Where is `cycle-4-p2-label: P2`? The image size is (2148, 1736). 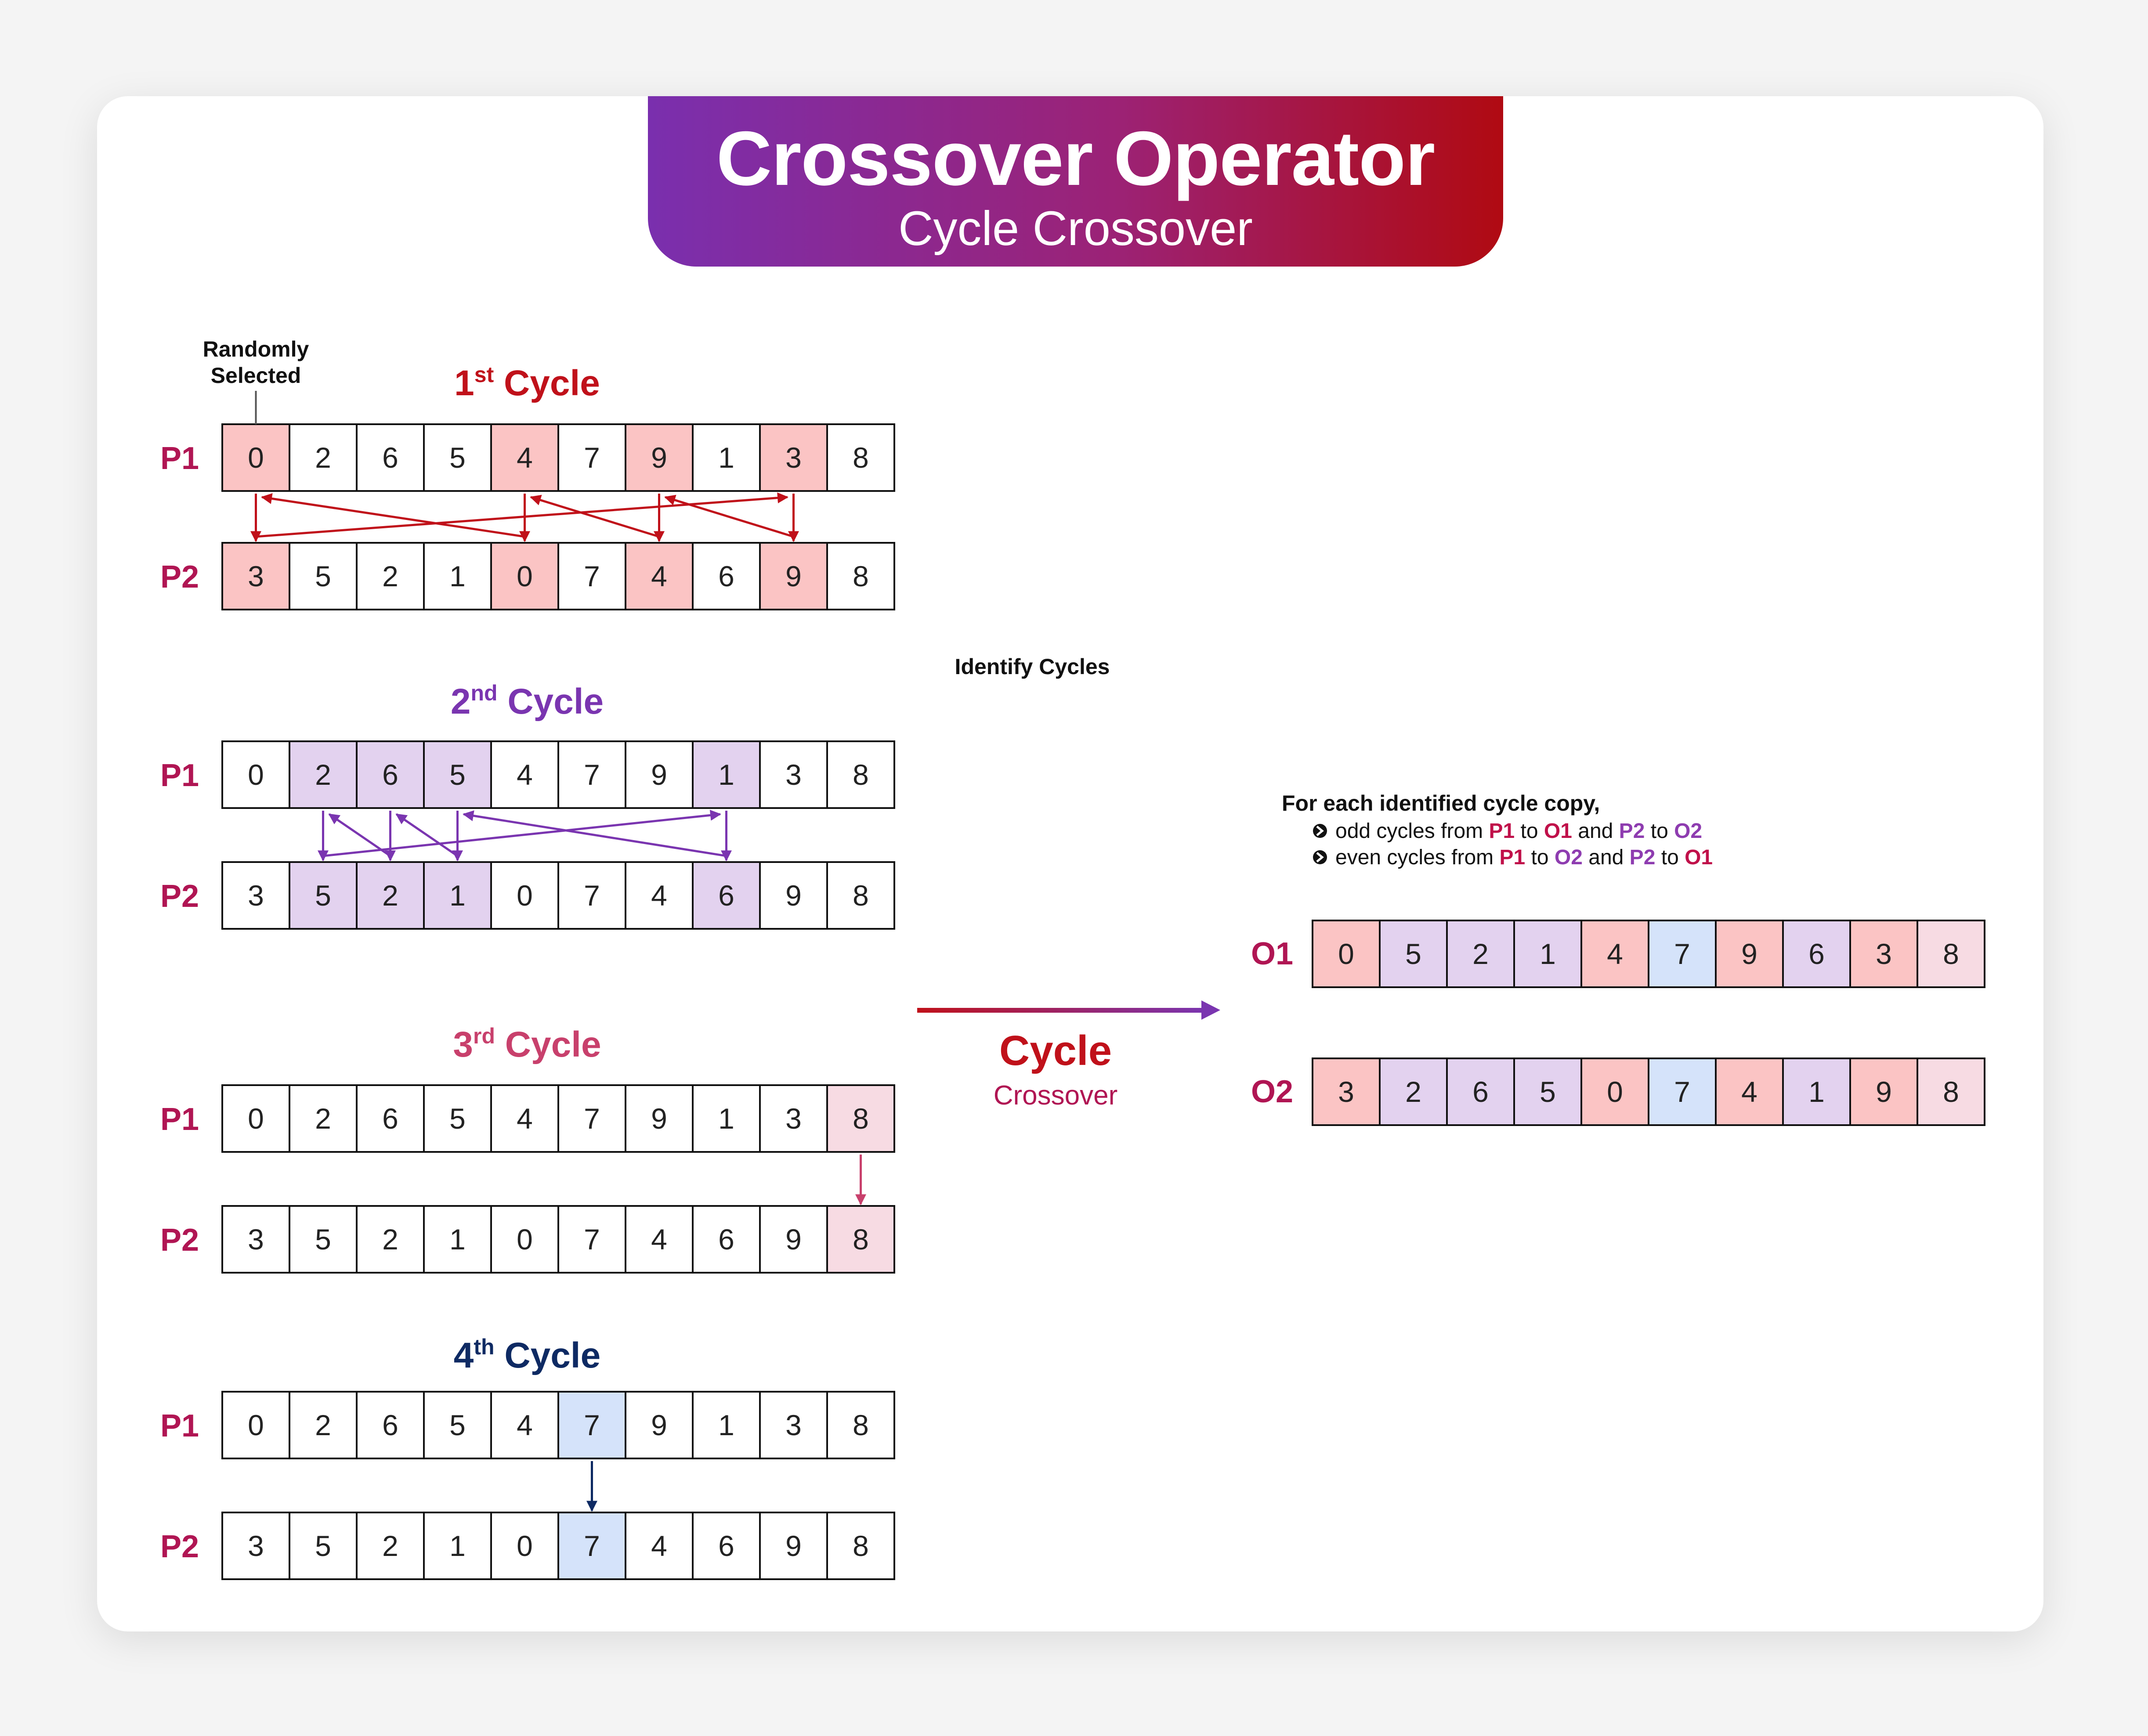 cycle-4-p2-label: P2 is located at coordinates (179, 1546).